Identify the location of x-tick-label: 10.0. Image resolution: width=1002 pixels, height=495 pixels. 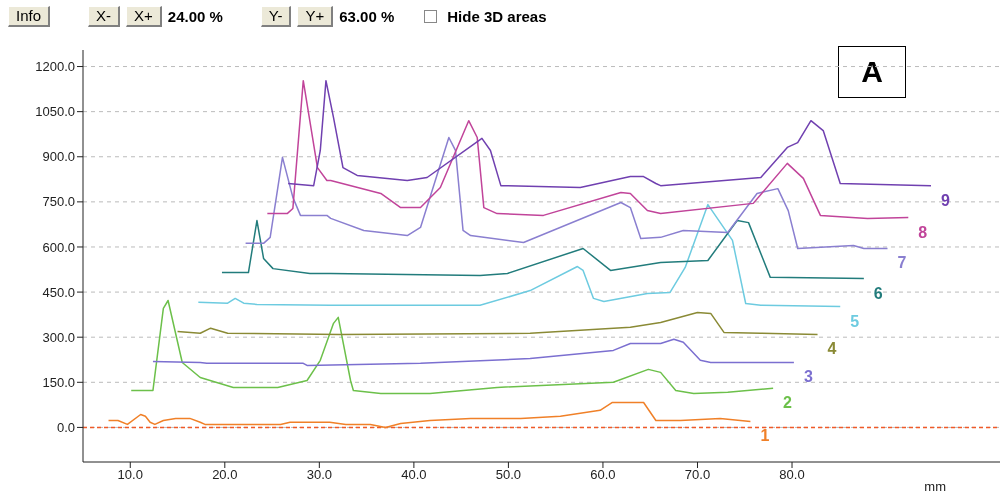
(130, 475).